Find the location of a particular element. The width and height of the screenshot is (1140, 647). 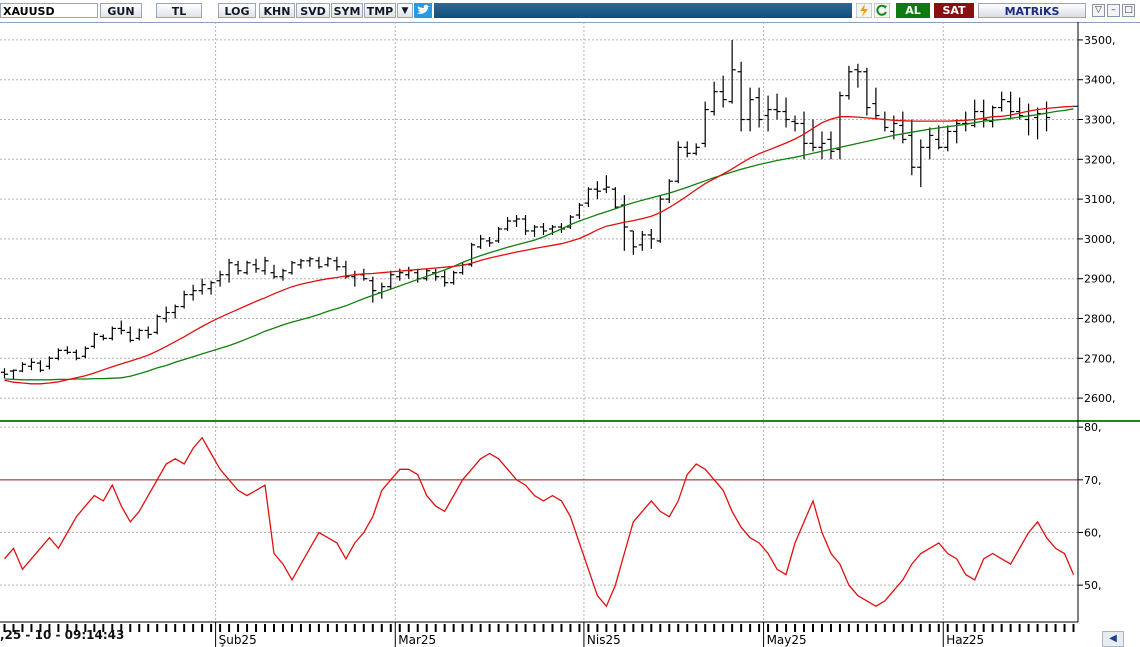

month-label: May25 is located at coordinates (787, 640).